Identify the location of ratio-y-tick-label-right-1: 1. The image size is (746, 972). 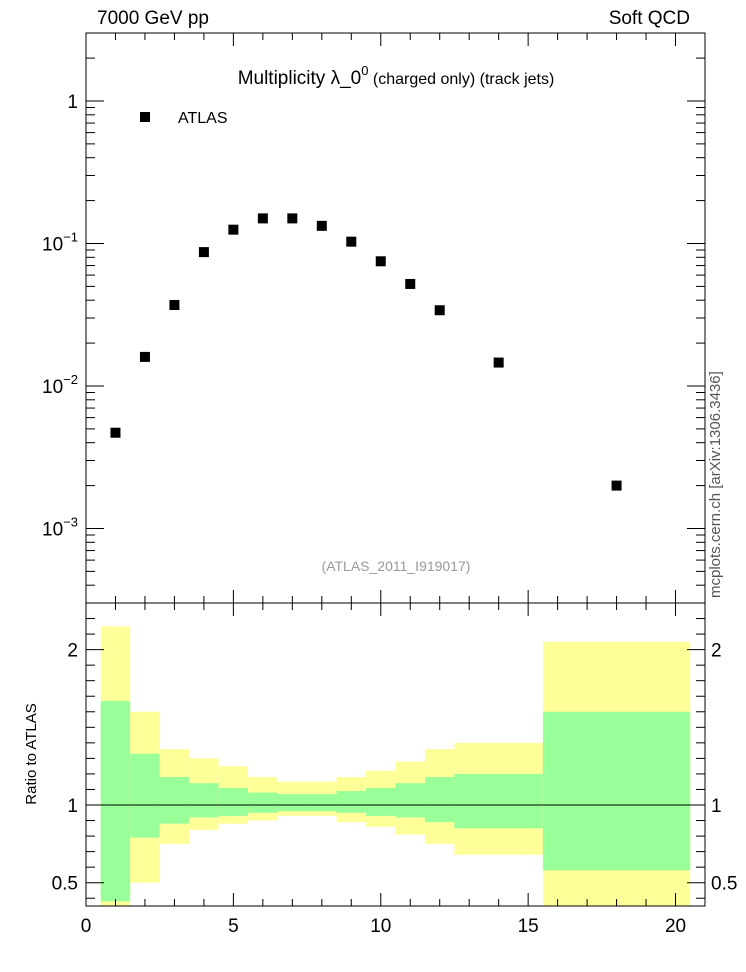
(716, 806).